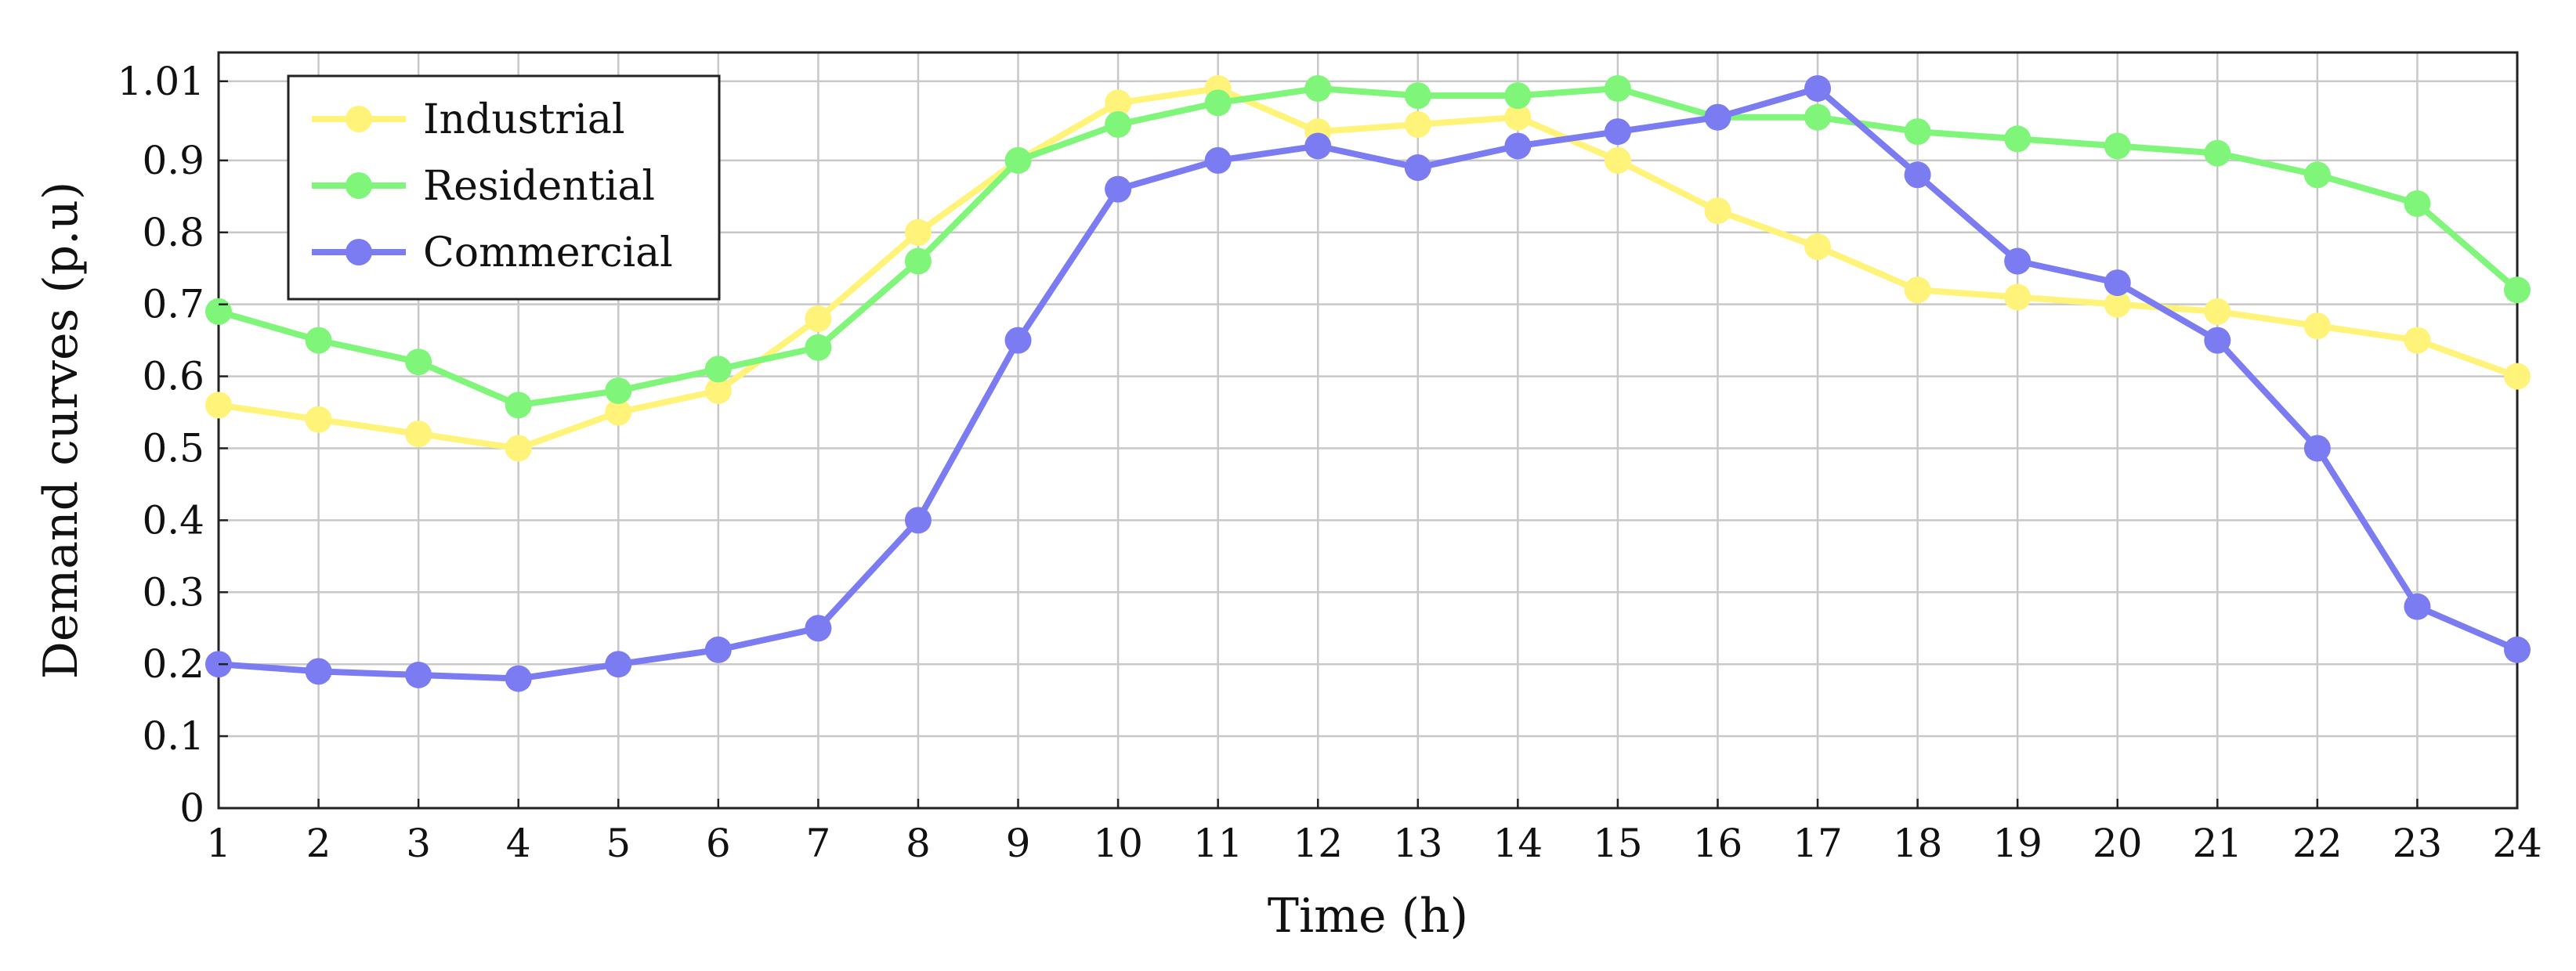 The width and height of the screenshot is (2576, 971). What do you see at coordinates (817, 843) in the screenshot?
I see `x-tick-label: 7` at bounding box center [817, 843].